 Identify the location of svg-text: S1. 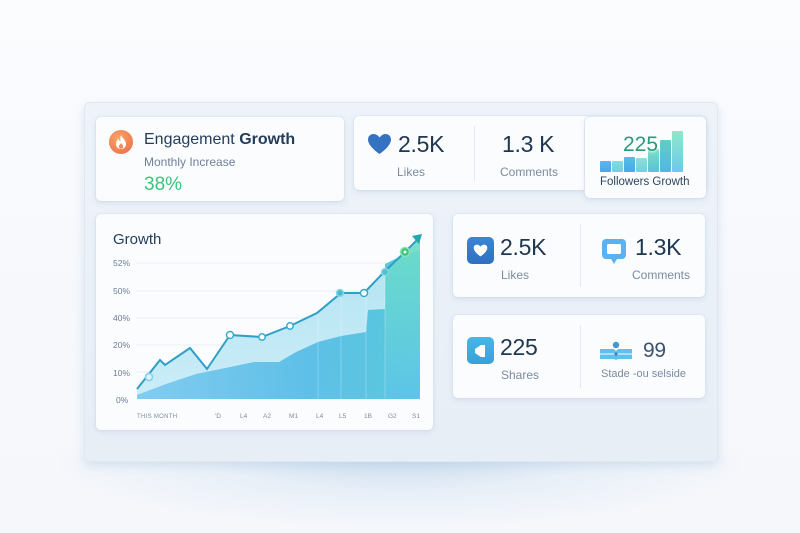
(416, 416).